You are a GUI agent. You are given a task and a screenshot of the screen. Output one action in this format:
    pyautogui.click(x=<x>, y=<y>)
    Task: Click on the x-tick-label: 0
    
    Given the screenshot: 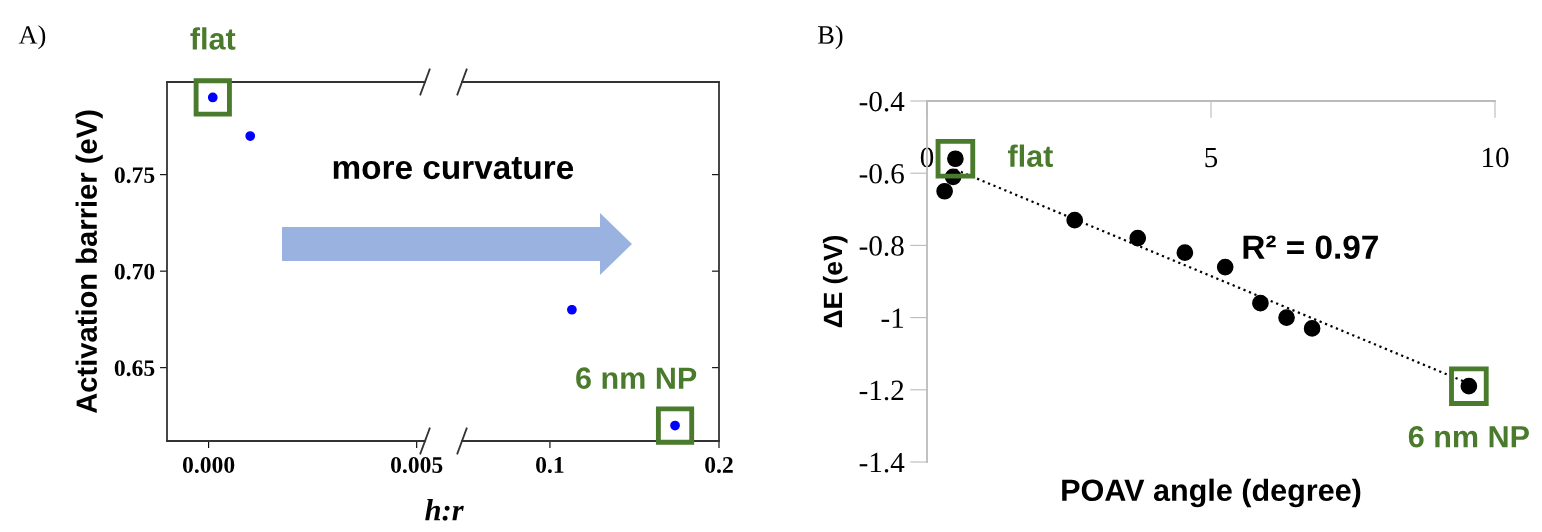 What is the action you would take?
    pyautogui.click(x=927, y=157)
    